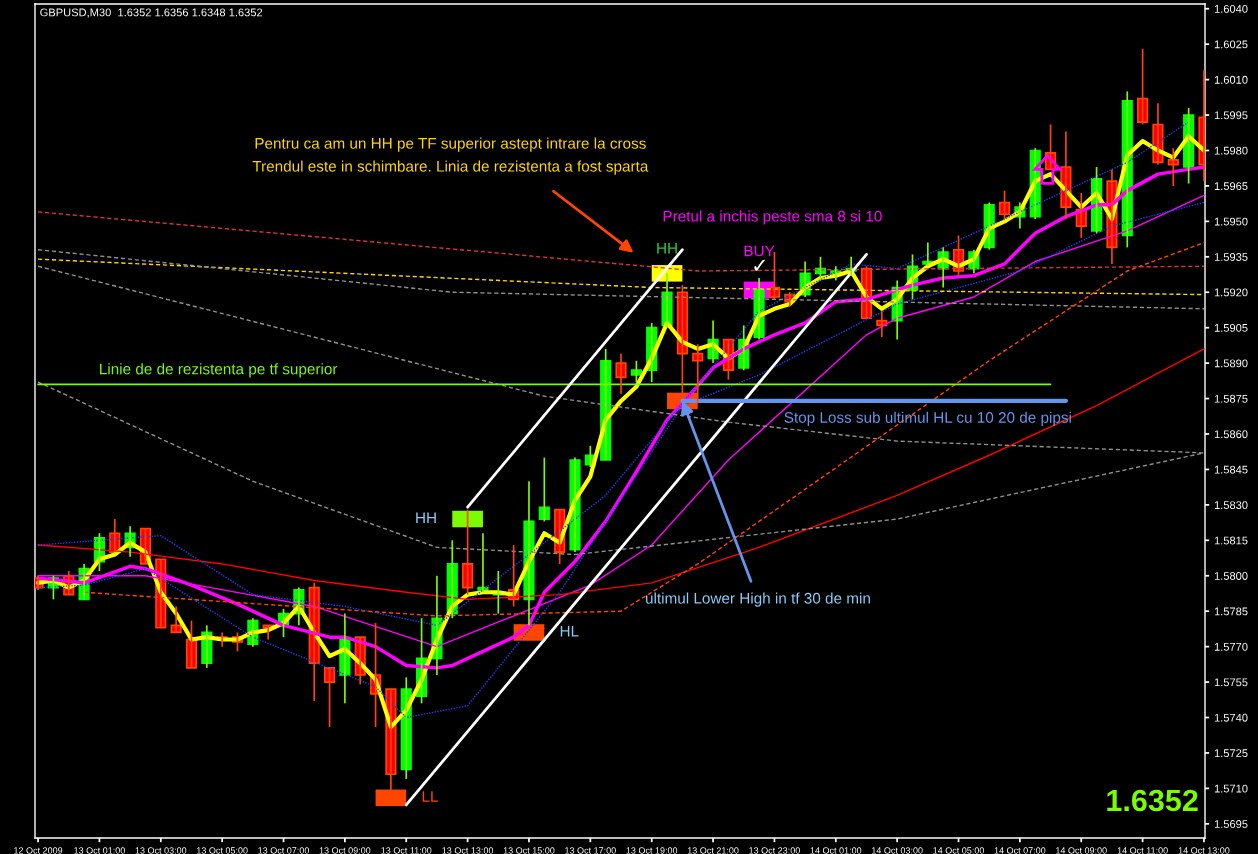 The height and width of the screenshot is (854, 1258). I want to click on x-tick-label: 14 Oct 05:00, so click(959, 850).